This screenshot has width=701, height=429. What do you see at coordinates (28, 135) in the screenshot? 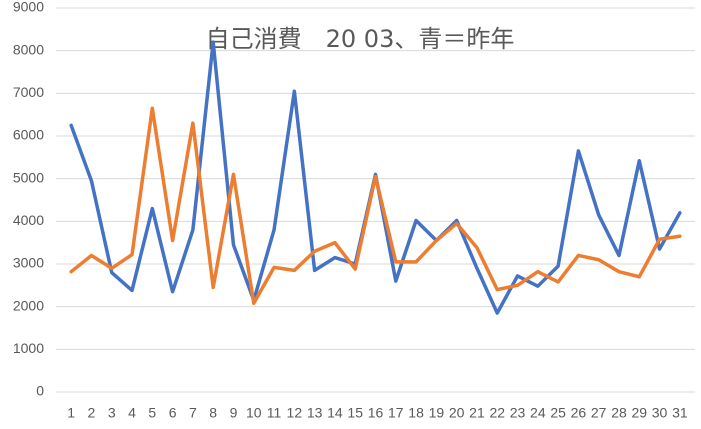
I see `y-tick-label: 6000` at bounding box center [28, 135].